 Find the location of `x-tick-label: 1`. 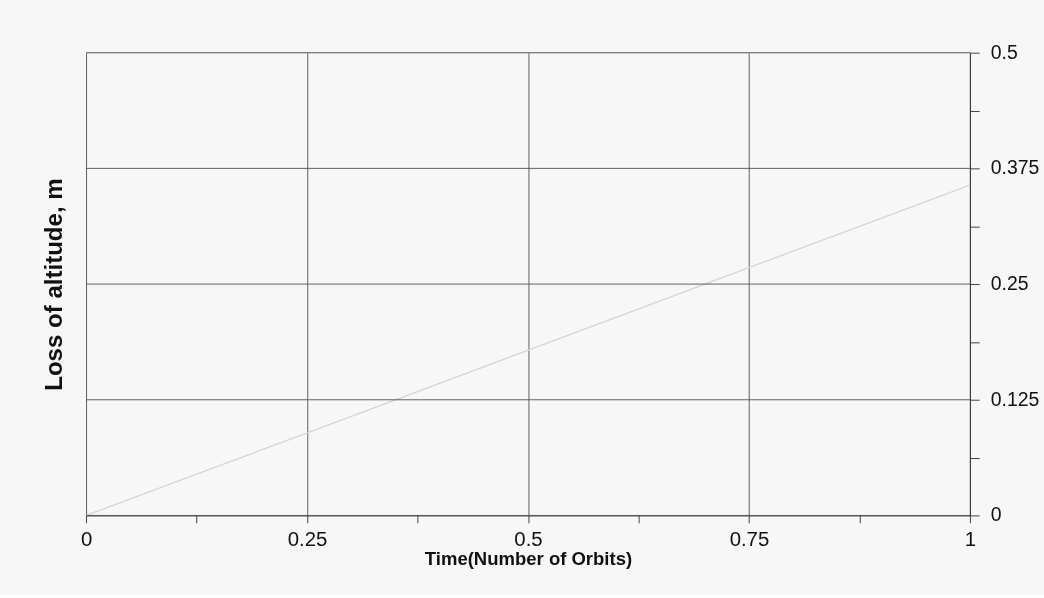

x-tick-label: 1 is located at coordinates (970, 539).